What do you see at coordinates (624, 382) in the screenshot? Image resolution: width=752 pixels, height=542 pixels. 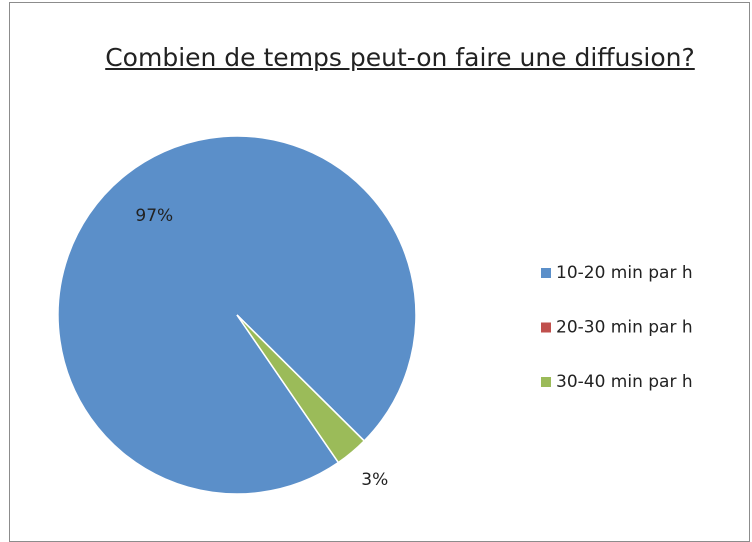 I see `legend-label: 30-40 min par h` at bounding box center [624, 382].